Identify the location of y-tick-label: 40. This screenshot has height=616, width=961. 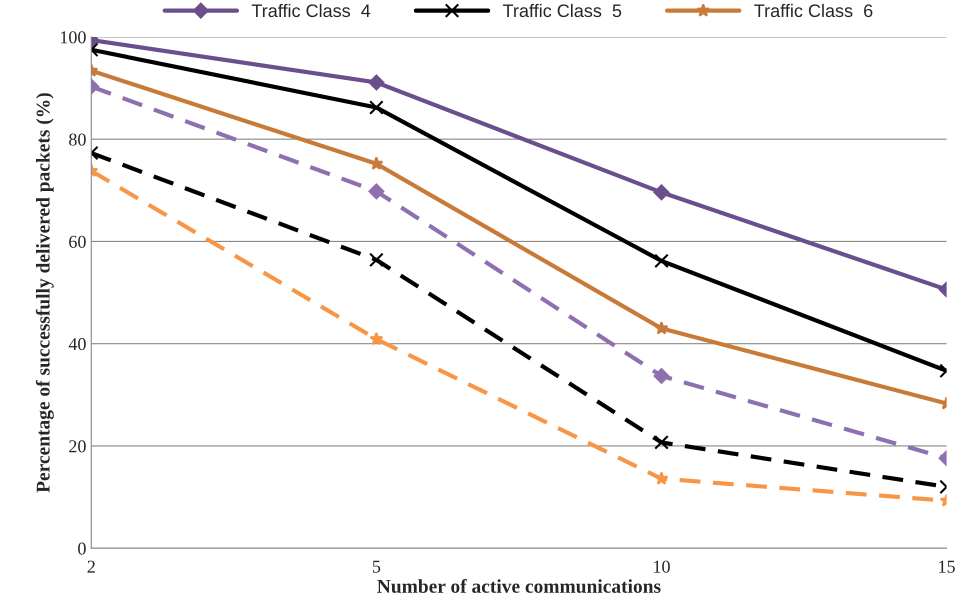
(77, 344).